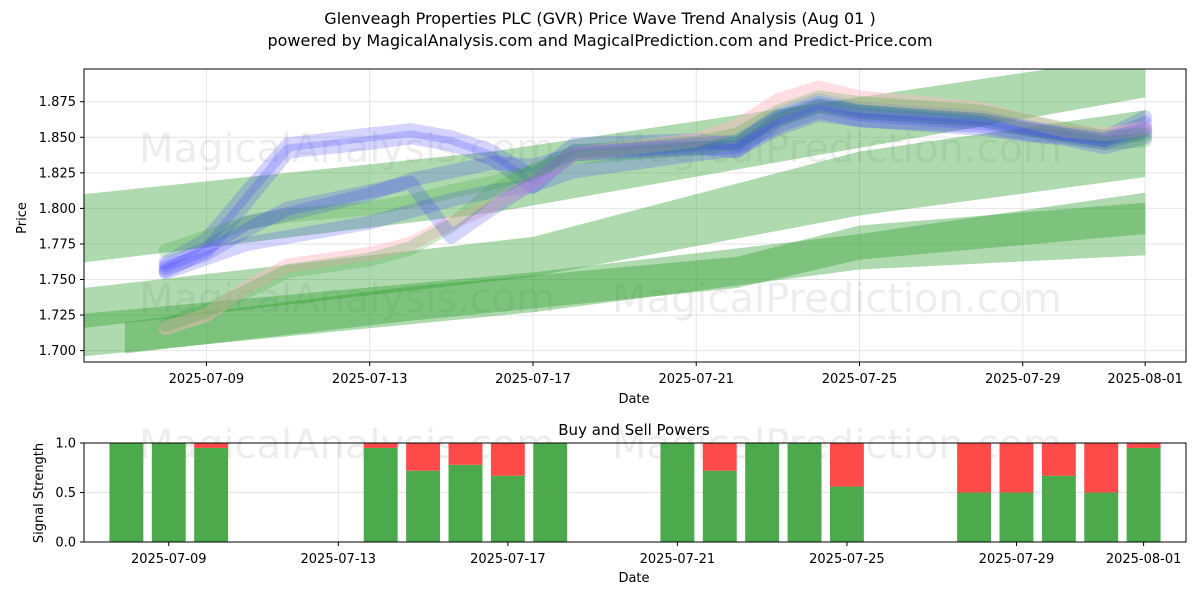 The image size is (1200, 600). Describe the element at coordinates (57, 209) in the screenshot. I see `y-tick-label: 1.800` at that location.